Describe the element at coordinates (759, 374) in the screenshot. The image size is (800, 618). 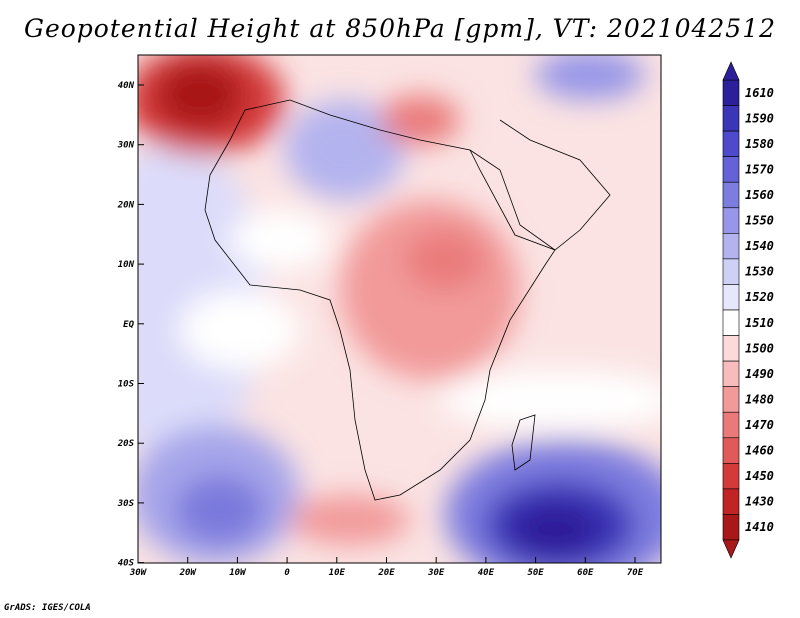
I see `colorbar-label: 1490` at that location.